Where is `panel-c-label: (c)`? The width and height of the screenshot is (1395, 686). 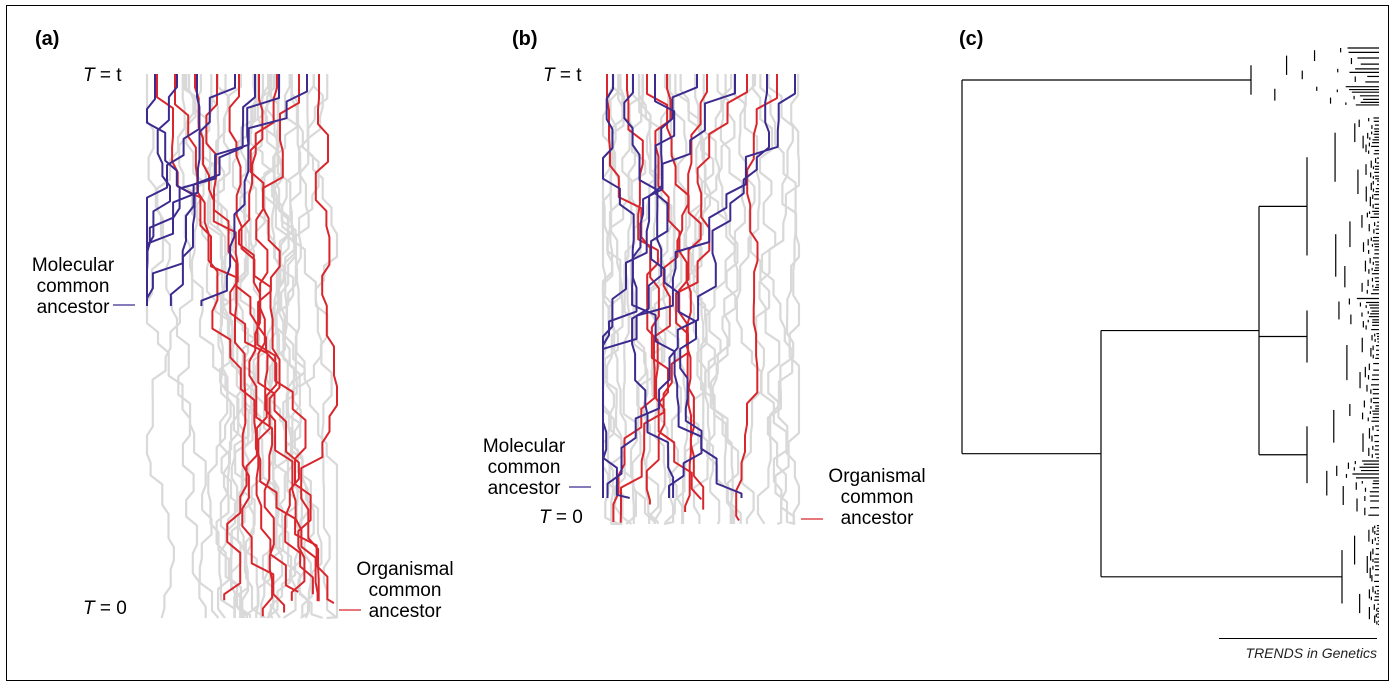
panel-c-label: (c) is located at coordinates (971, 39).